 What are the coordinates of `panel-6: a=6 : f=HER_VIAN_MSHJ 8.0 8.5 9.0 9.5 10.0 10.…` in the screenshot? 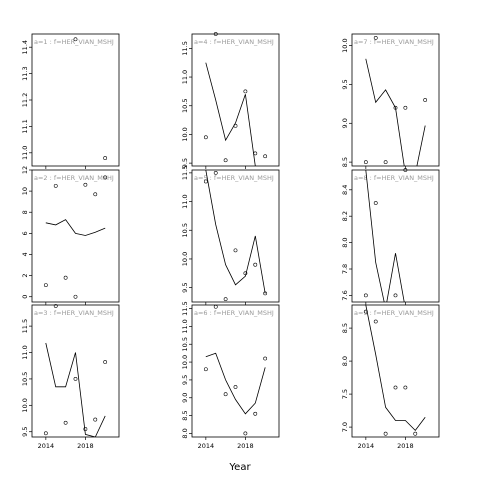 It's located at (230, 375).